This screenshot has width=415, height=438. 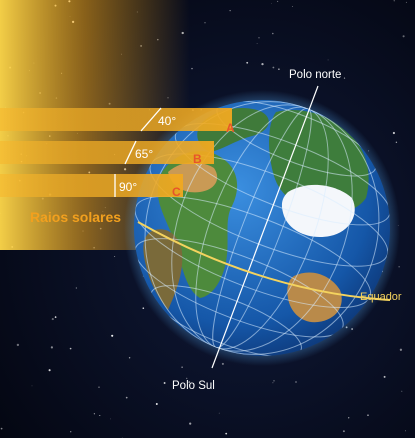 I want to click on sun-rays: 40° 65° 90°, so click(x=116, y=152).